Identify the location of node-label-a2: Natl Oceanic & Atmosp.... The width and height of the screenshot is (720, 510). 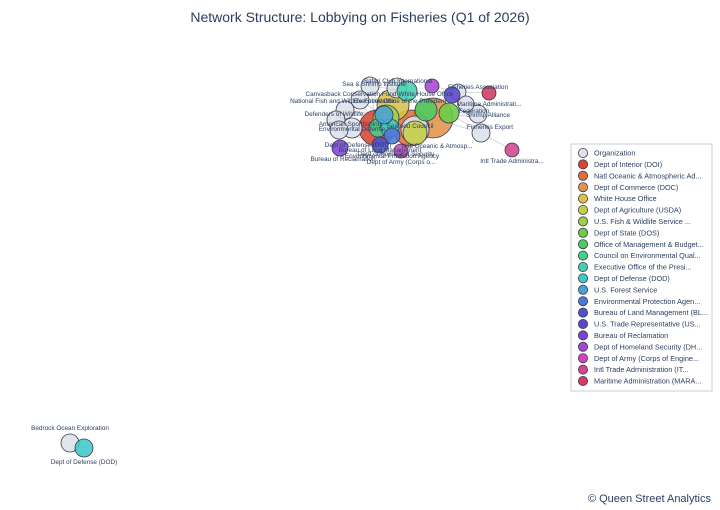
(436, 146).